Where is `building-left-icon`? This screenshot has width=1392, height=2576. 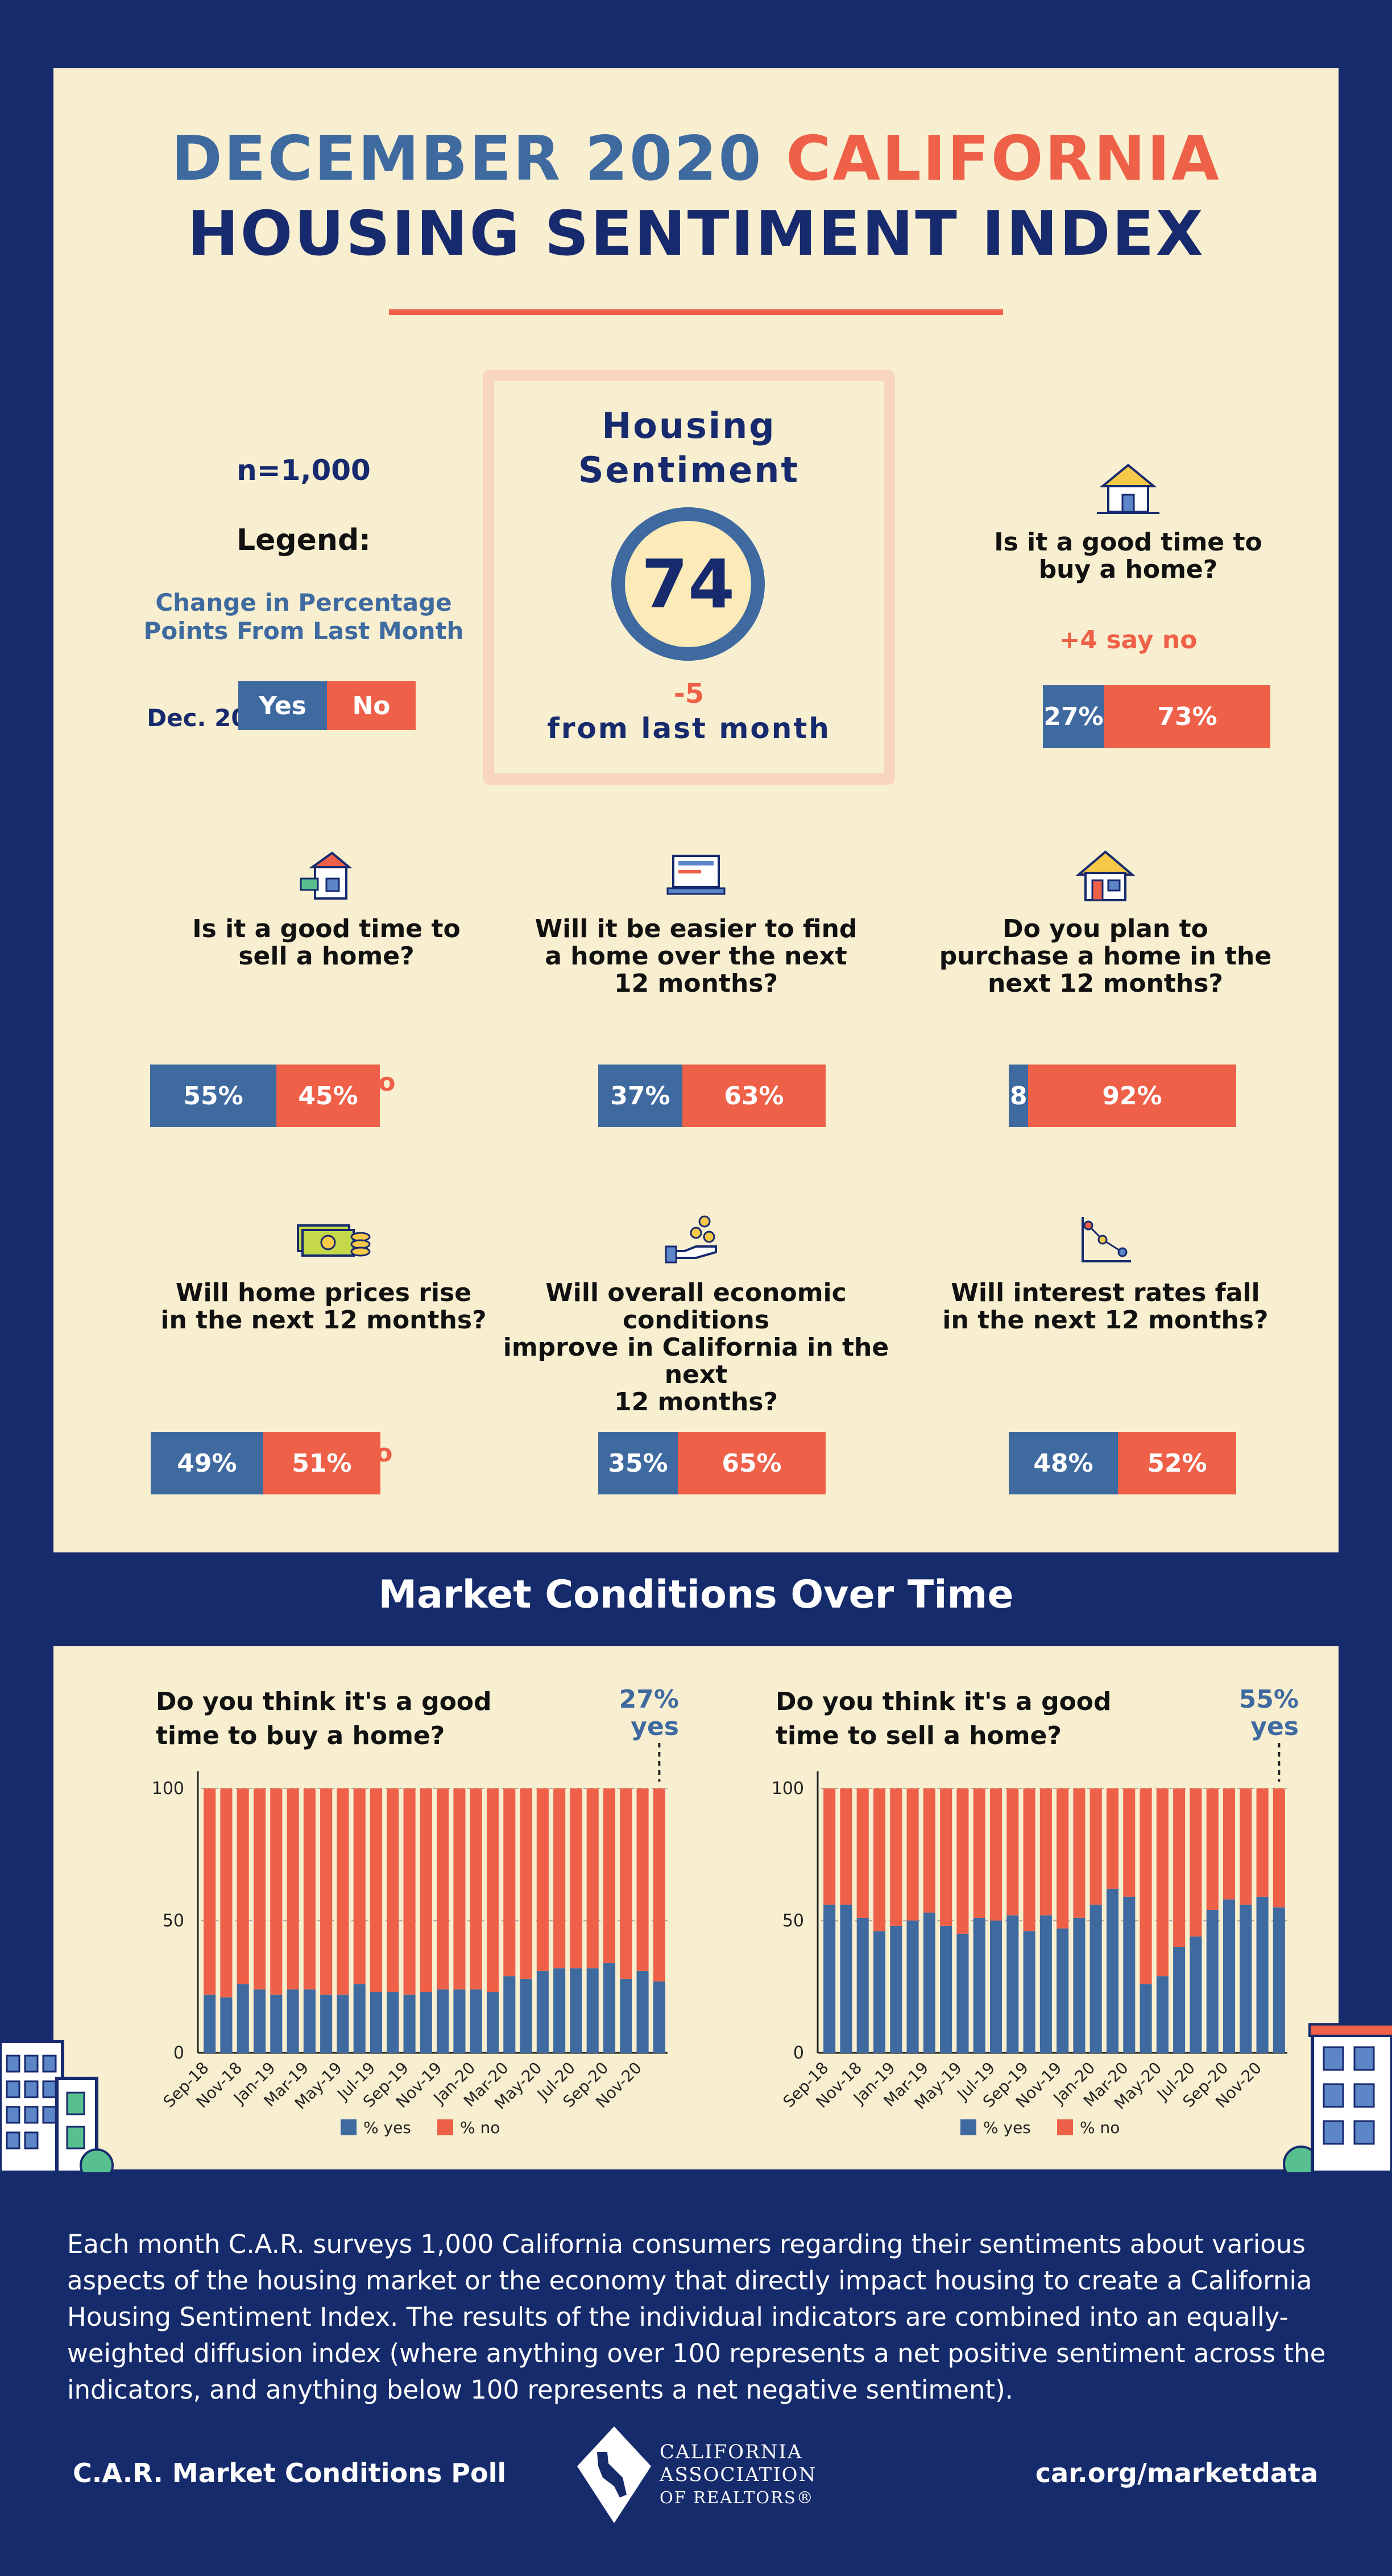 building-left-icon is located at coordinates (57, 2106).